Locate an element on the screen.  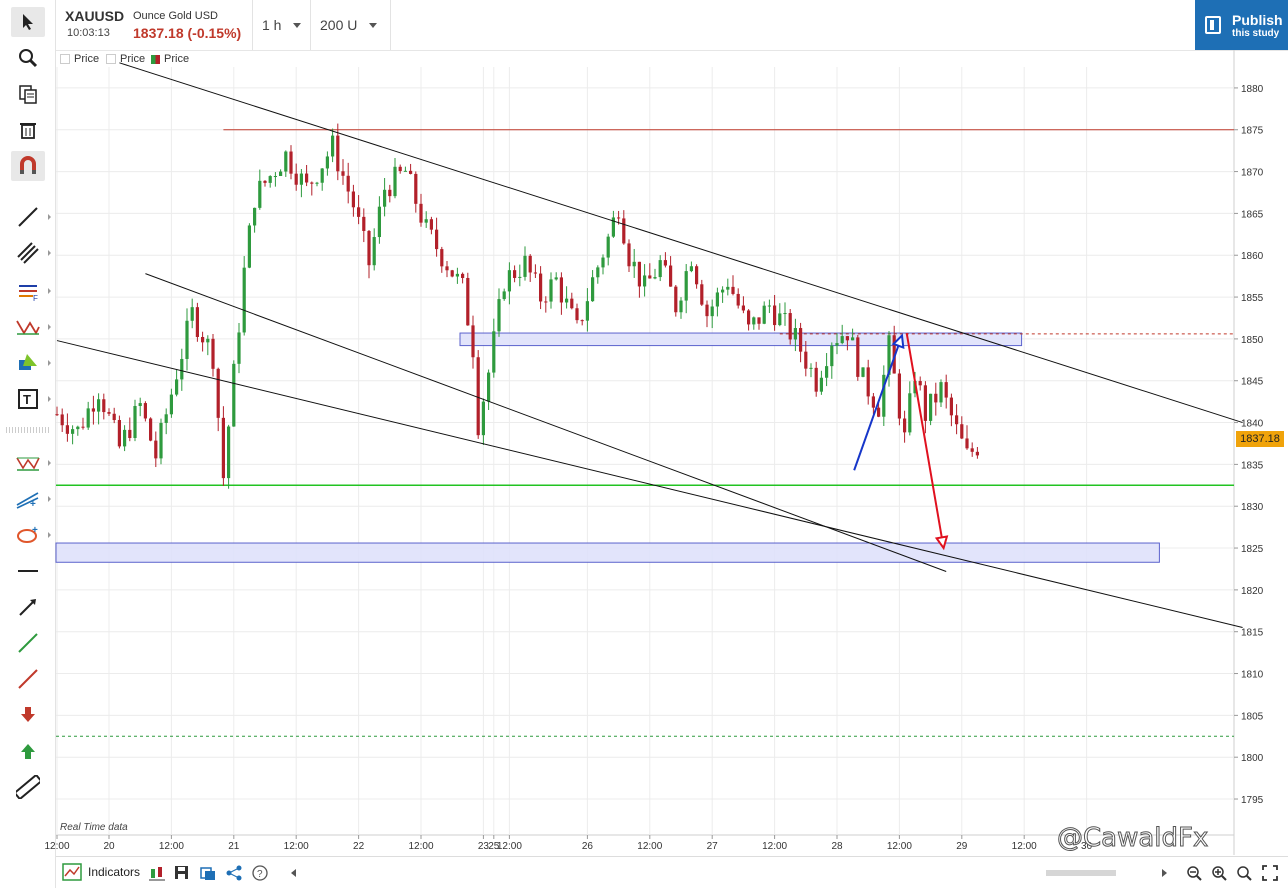
scroll-left-icon is located at coordinates (294, 873).